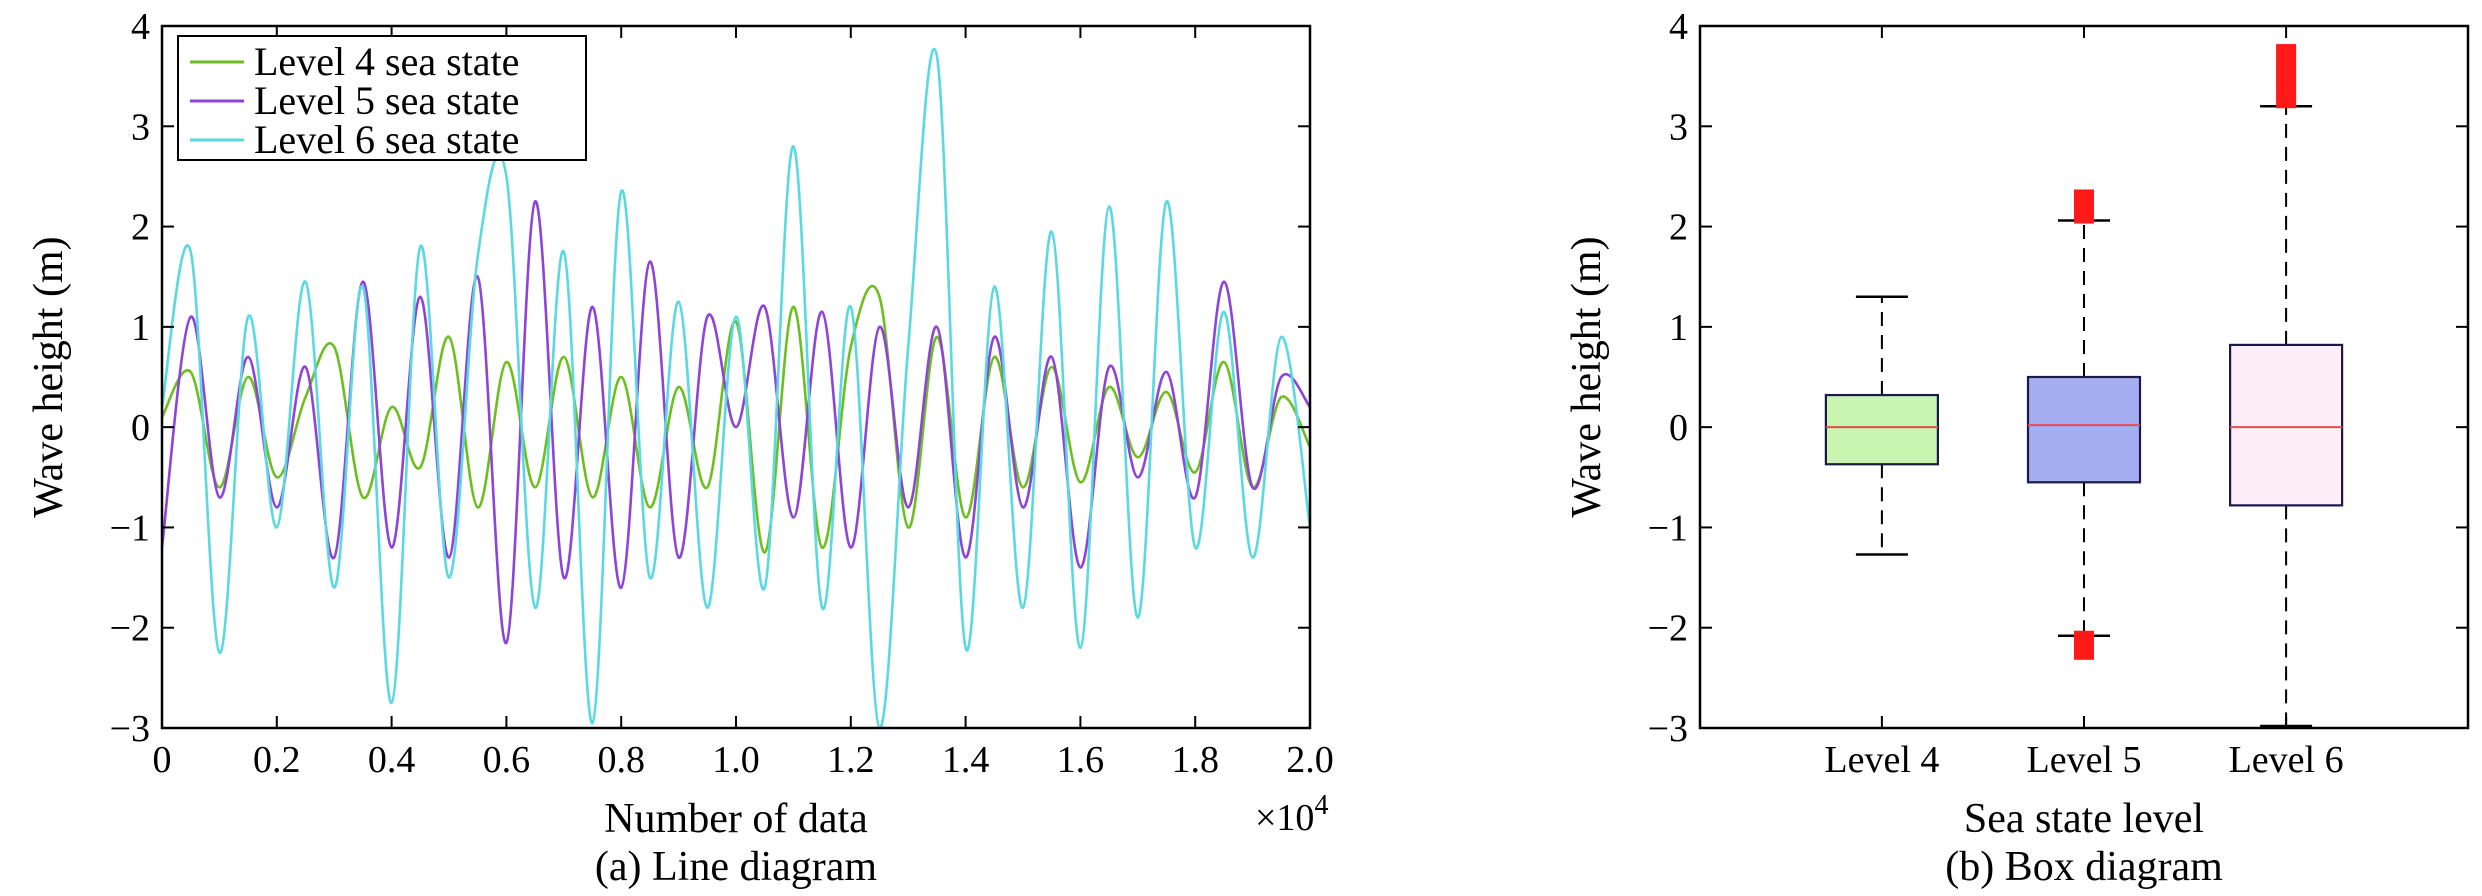 This screenshot has width=2482, height=896. What do you see at coordinates (386, 61) in the screenshot?
I see `legend-entry: Level 4 sea state` at bounding box center [386, 61].